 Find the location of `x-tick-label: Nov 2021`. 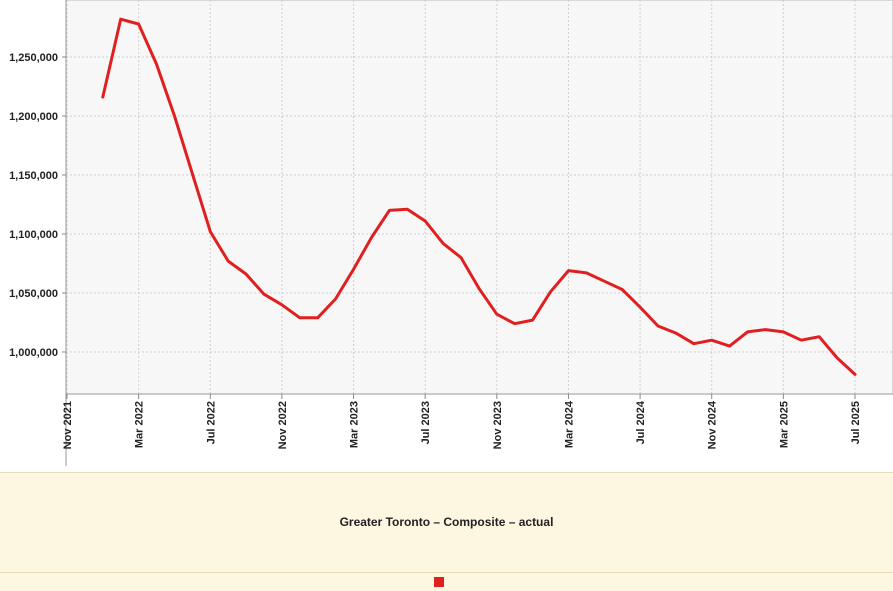

x-tick-label: Nov 2021 is located at coordinates (68, 425).